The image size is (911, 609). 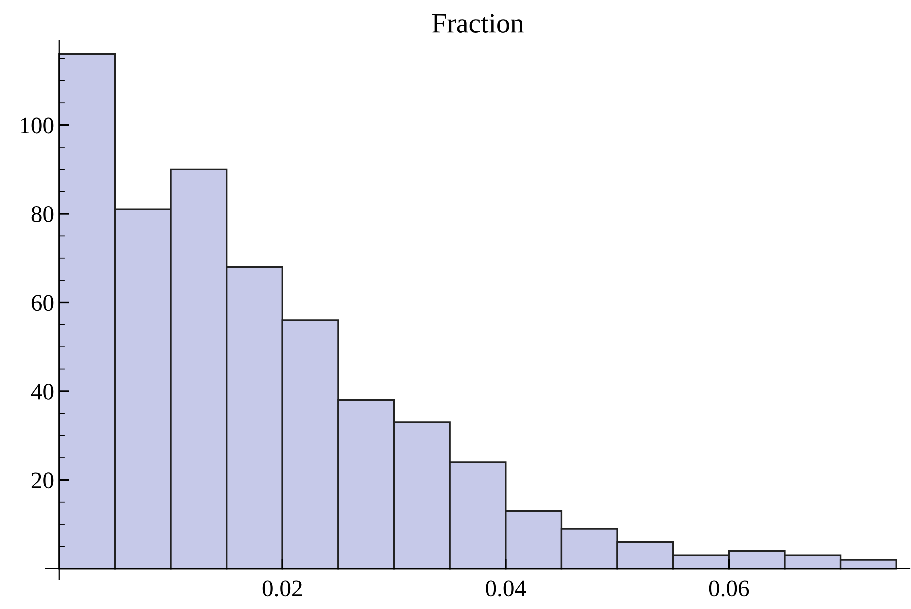 What do you see at coordinates (478, 23) in the screenshot?
I see `chart-title: Fraction` at bounding box center [478, 23].